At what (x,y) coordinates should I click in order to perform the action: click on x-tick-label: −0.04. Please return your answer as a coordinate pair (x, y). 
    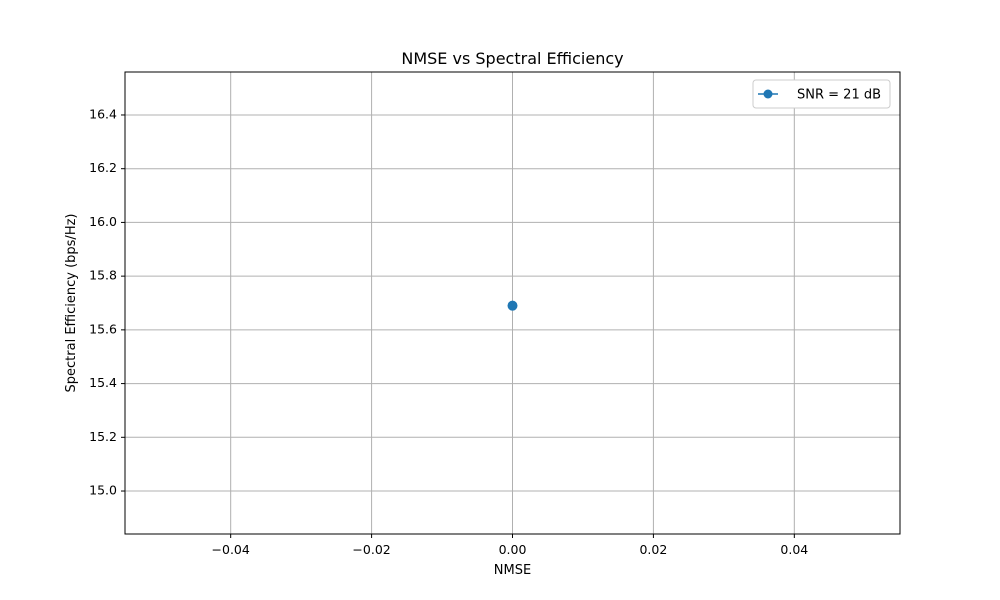
    Looking at the image, I should click on (231, 549).